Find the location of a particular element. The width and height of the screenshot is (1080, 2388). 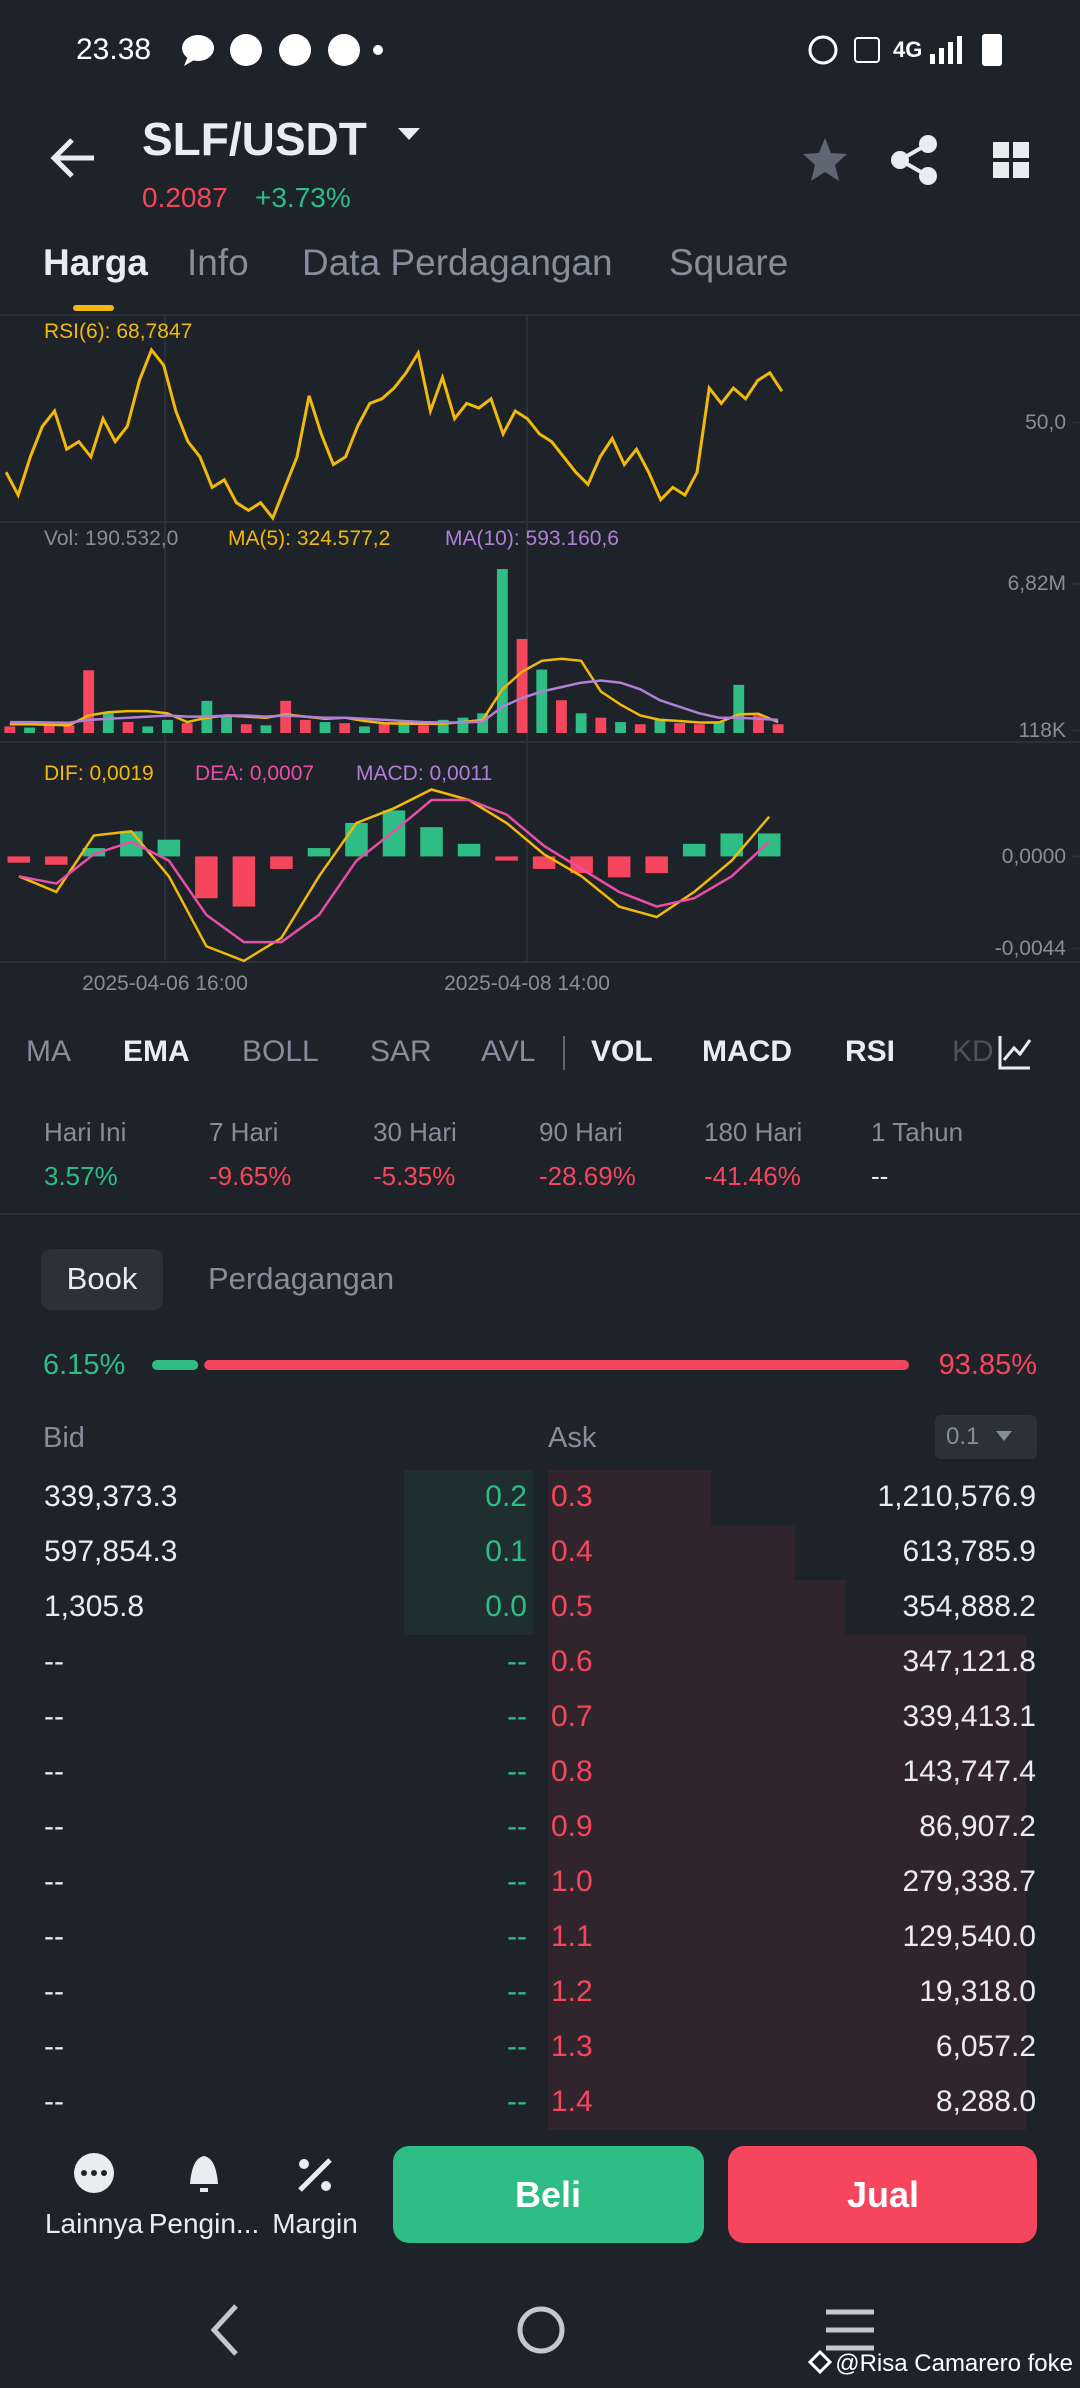

indicator-tab: KD is located at coordinates (973, 1051).